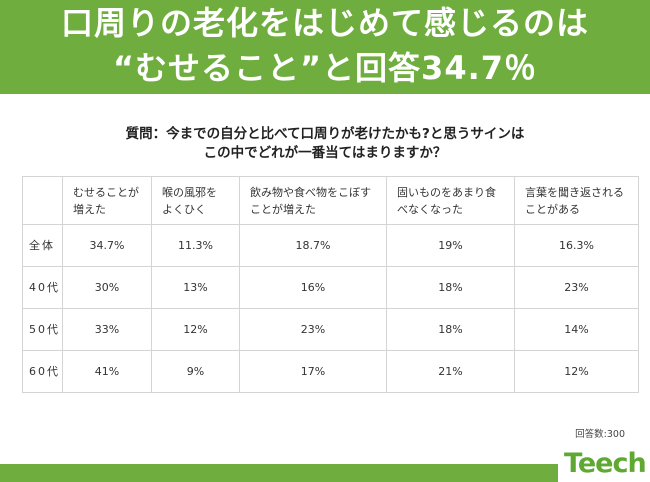 This screenshot has width=650, height=482. Describe the element at coordinates (107, 329) in the screenshot. I see `data-cell: 33%` at that location.